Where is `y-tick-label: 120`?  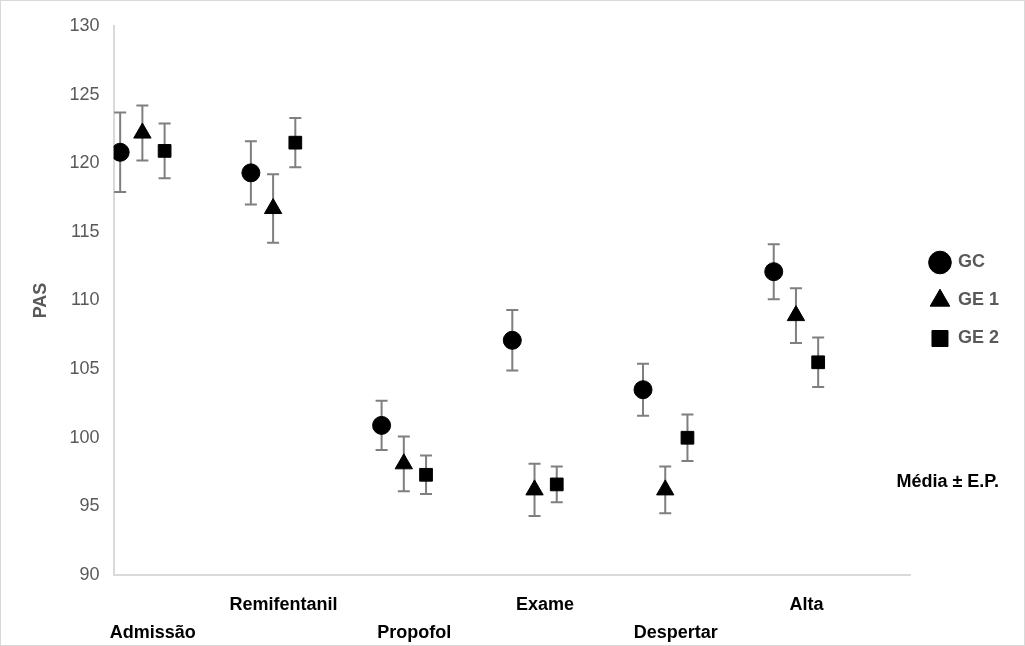 y-tick-label: 120 is located at coordinates (84, 162).